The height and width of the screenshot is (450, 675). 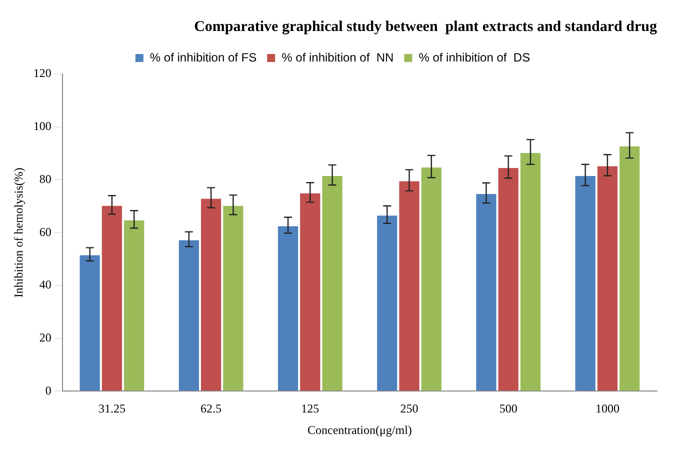 I want to click on y-tick-label: 40, so click(x=45, y=285).